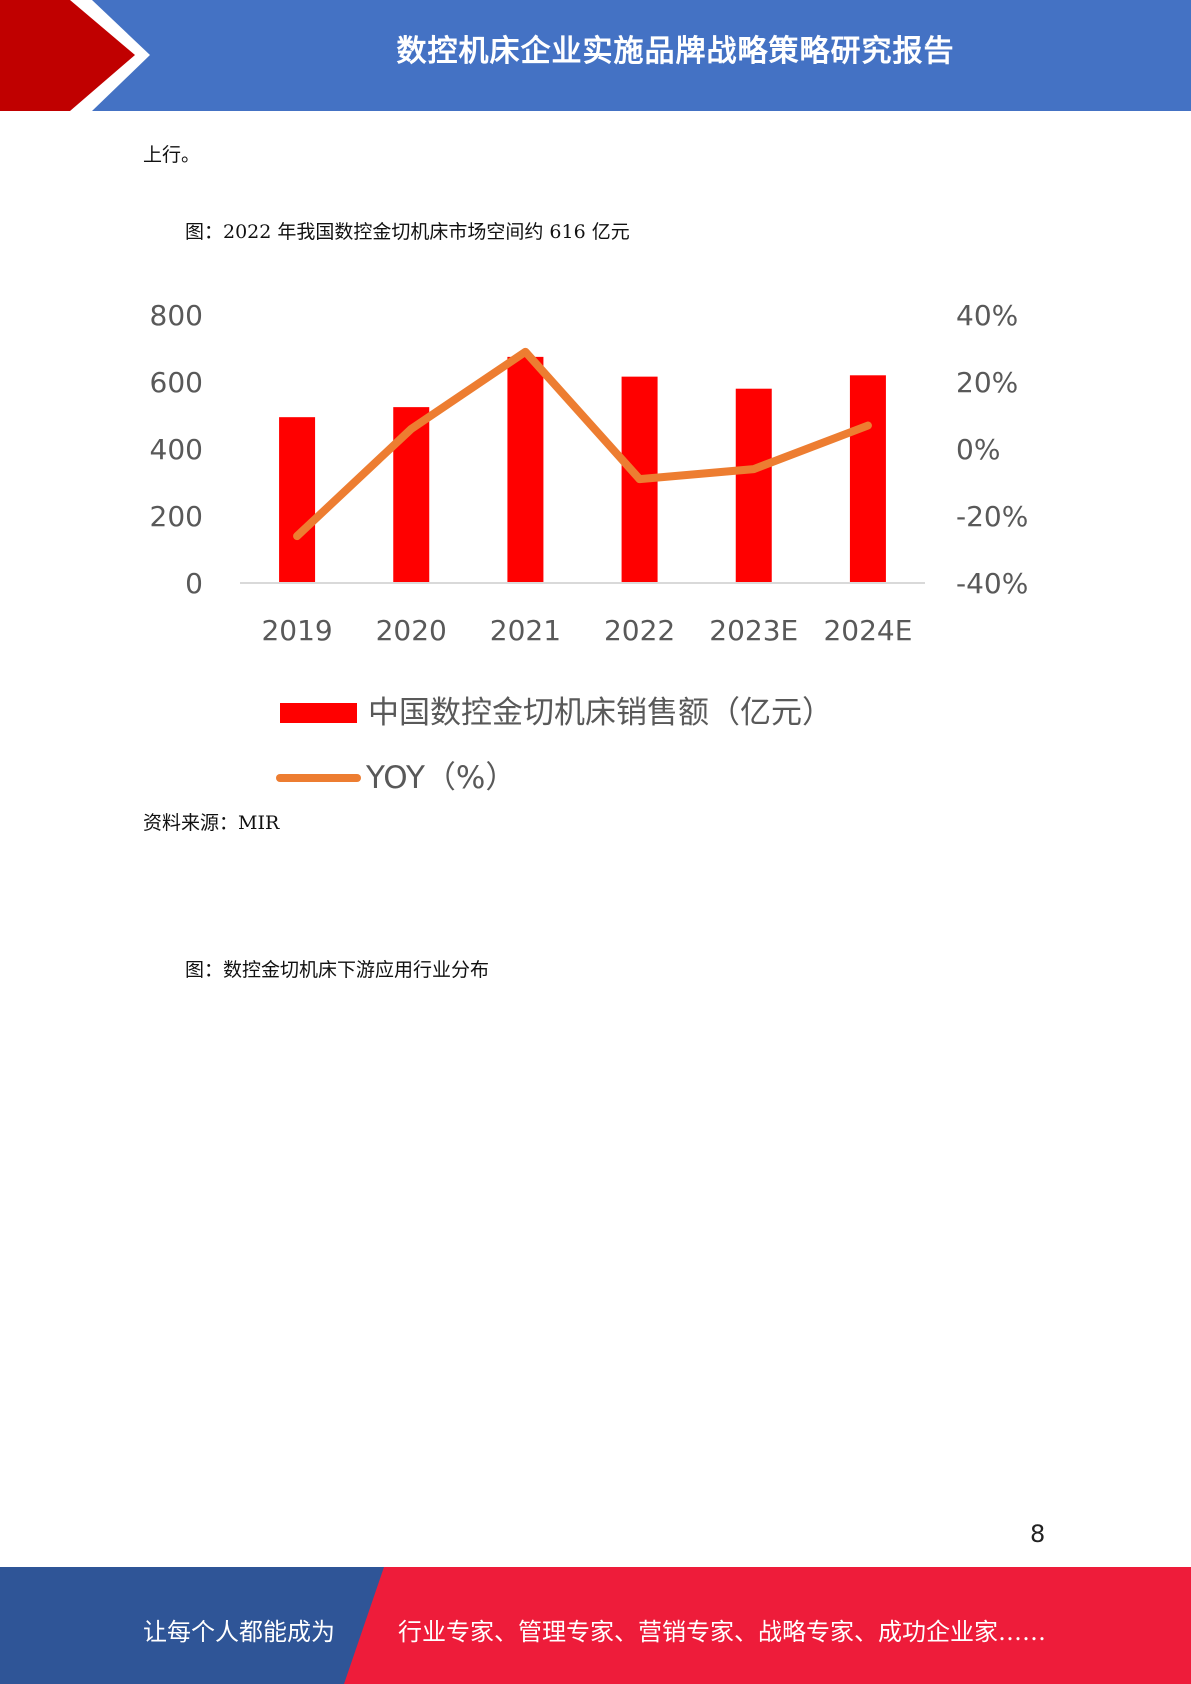 This screenshot has height=1684, width=1191. I want to click on left-axis-tick-label: 600, so click(176, 382).